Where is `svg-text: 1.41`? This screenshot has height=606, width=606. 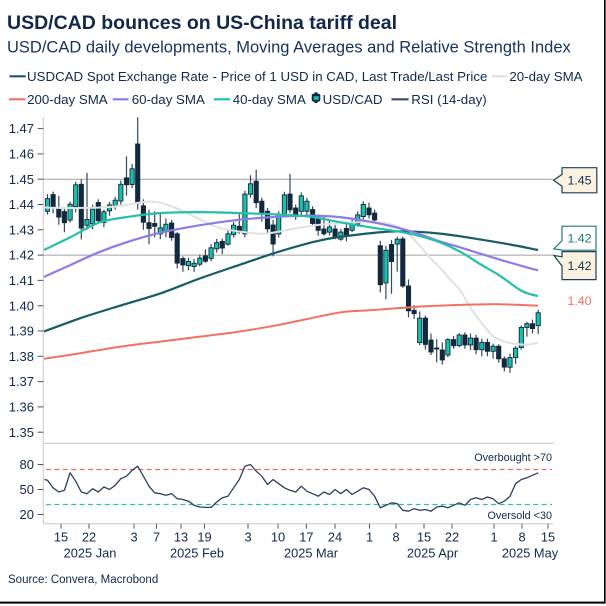 svg-text: 1.41 is located at coordinates (21, 280).